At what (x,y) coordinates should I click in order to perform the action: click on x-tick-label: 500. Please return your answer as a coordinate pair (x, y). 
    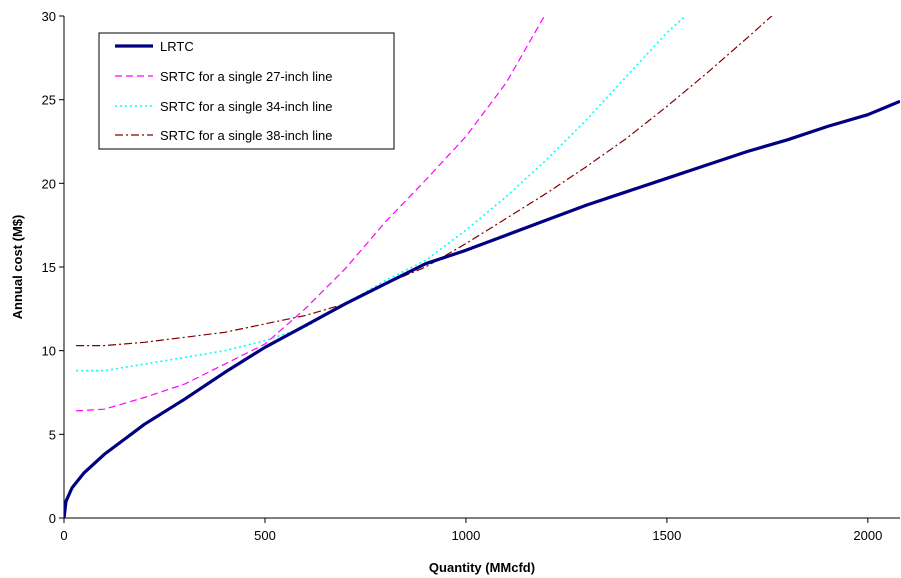
    Looking at the image, I should click on (265, 535).